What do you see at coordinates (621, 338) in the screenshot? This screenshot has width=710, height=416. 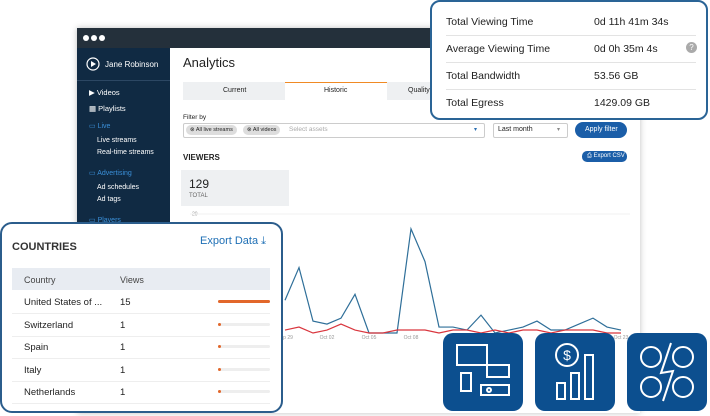 I see `x-tick-label: Oct 23` at bounding box center [621, 338].